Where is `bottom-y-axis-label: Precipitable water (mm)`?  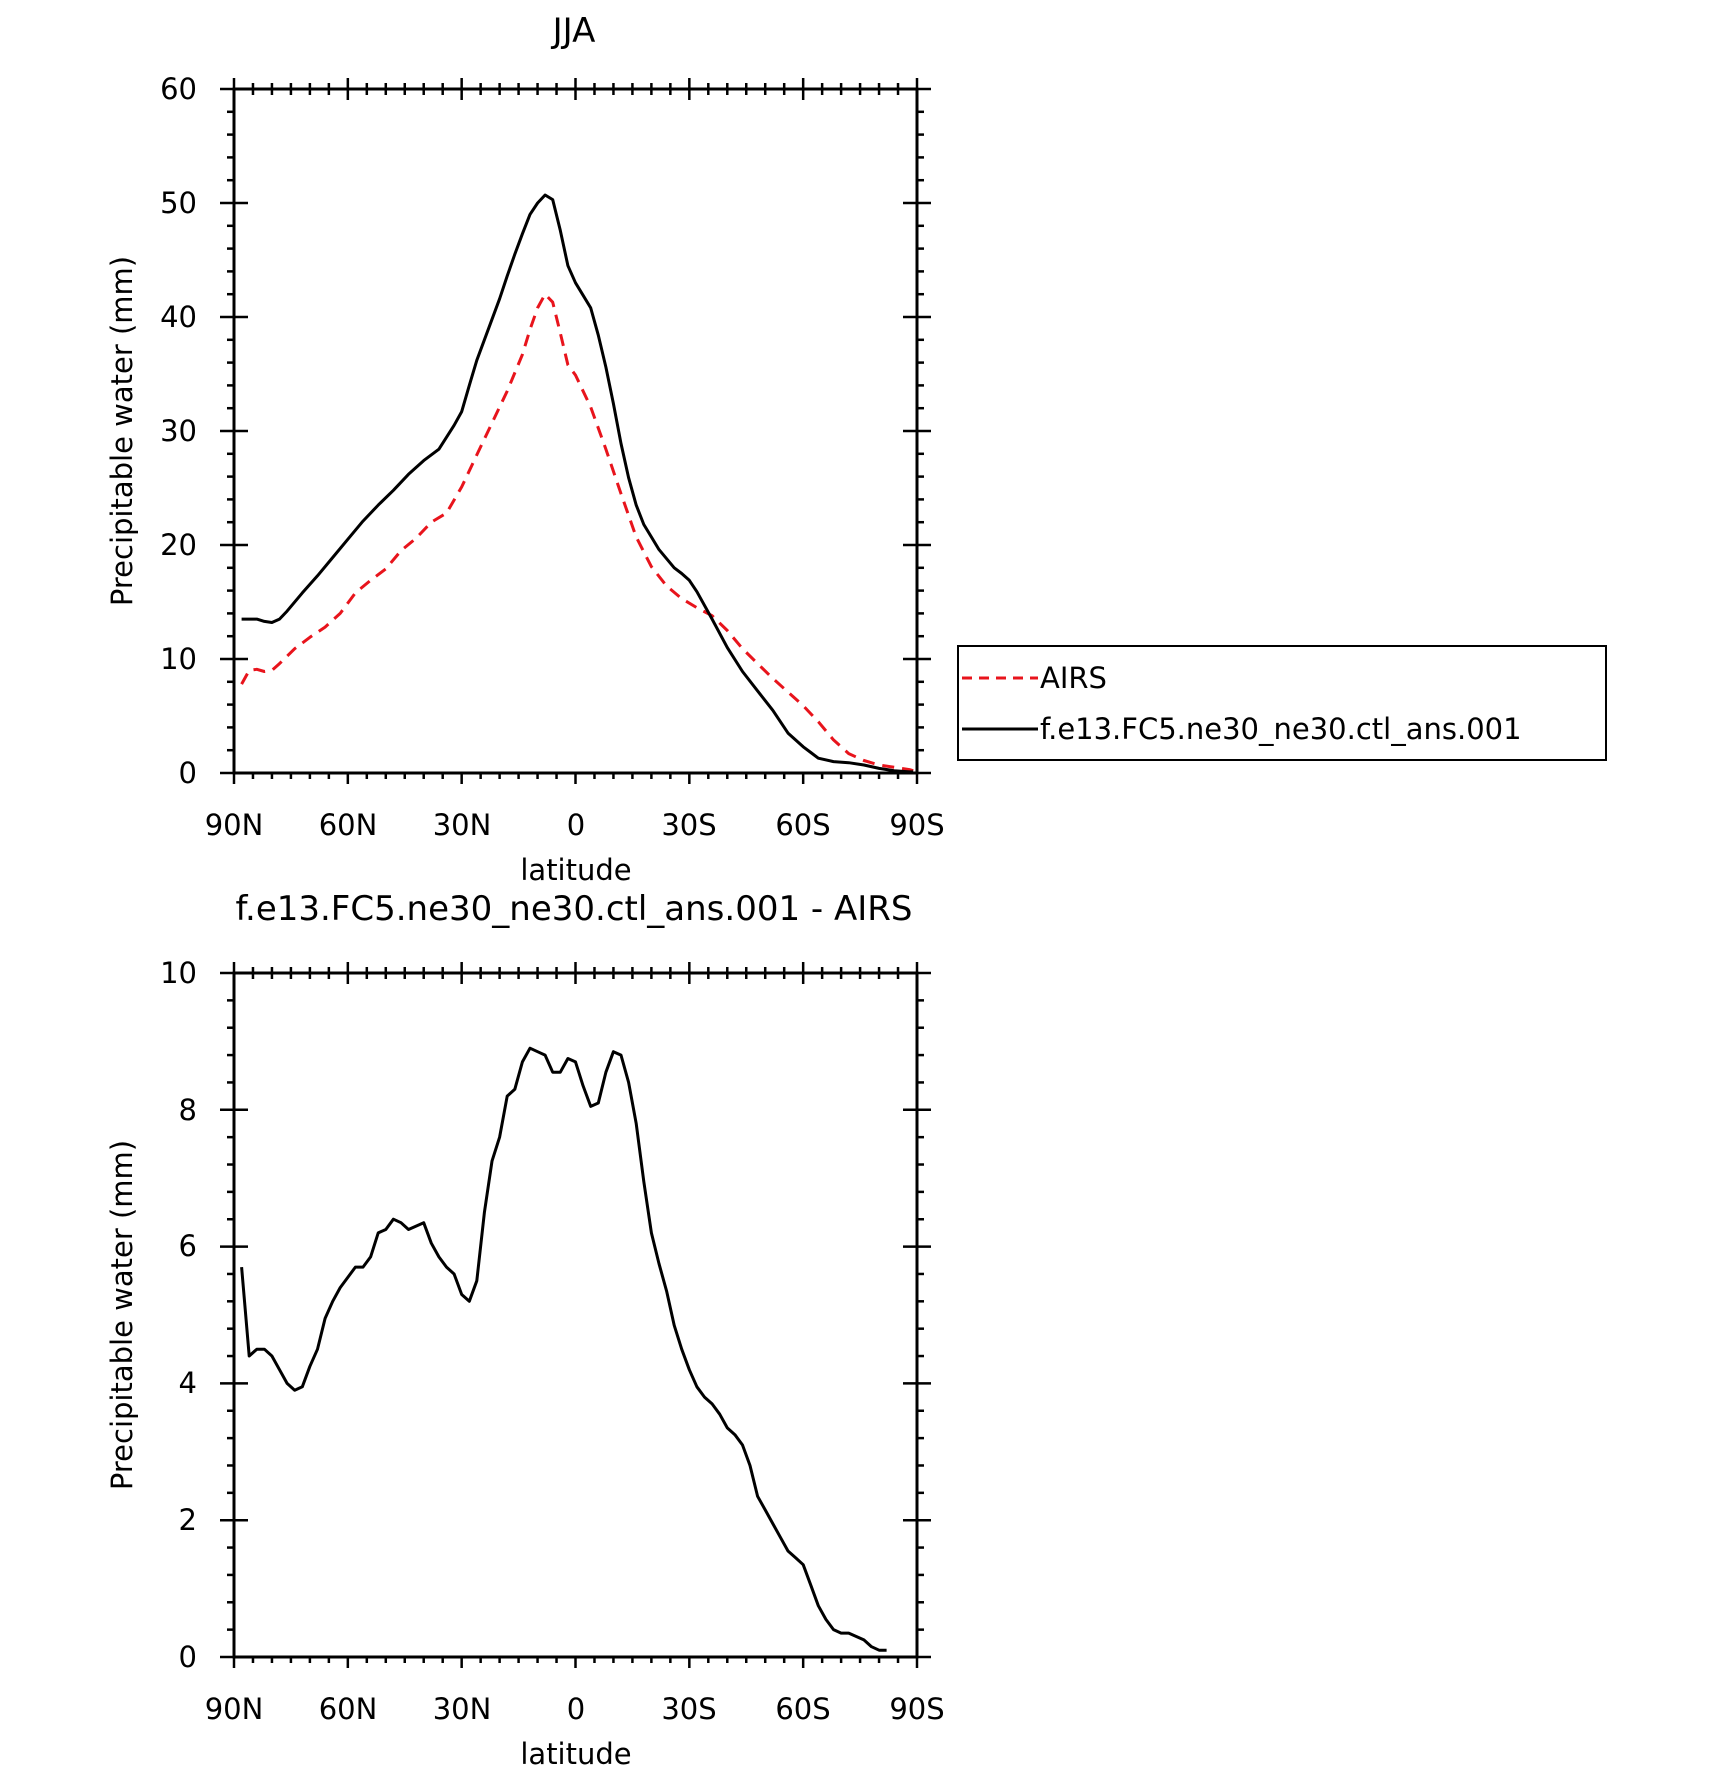
bottom-y-axis-label: Precipitable water (mm) is located at coordinates (122, 1315).